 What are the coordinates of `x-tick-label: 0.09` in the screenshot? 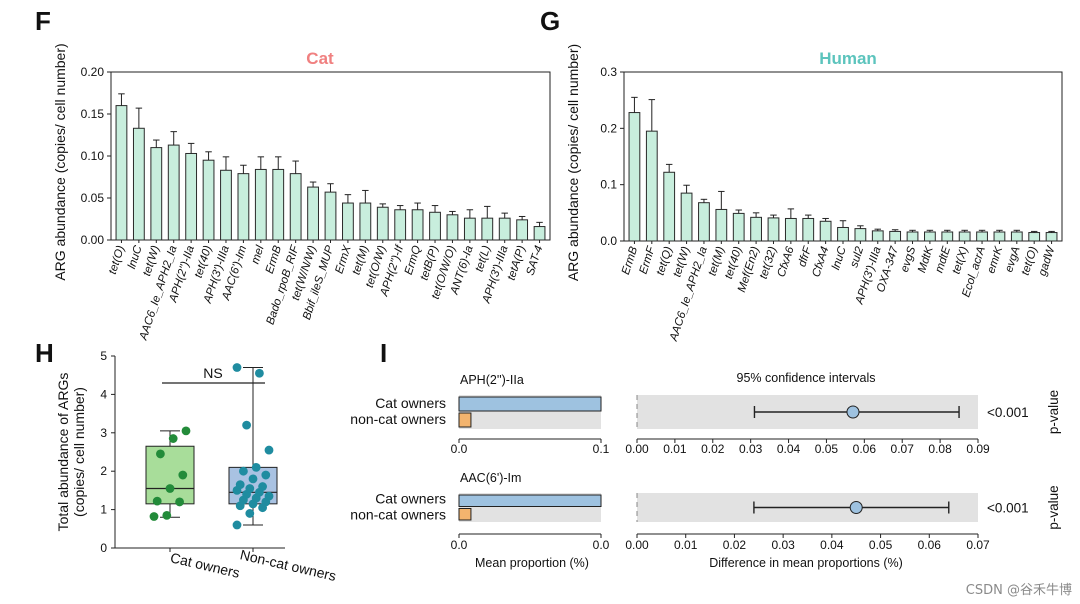 It's located at (978, 449).